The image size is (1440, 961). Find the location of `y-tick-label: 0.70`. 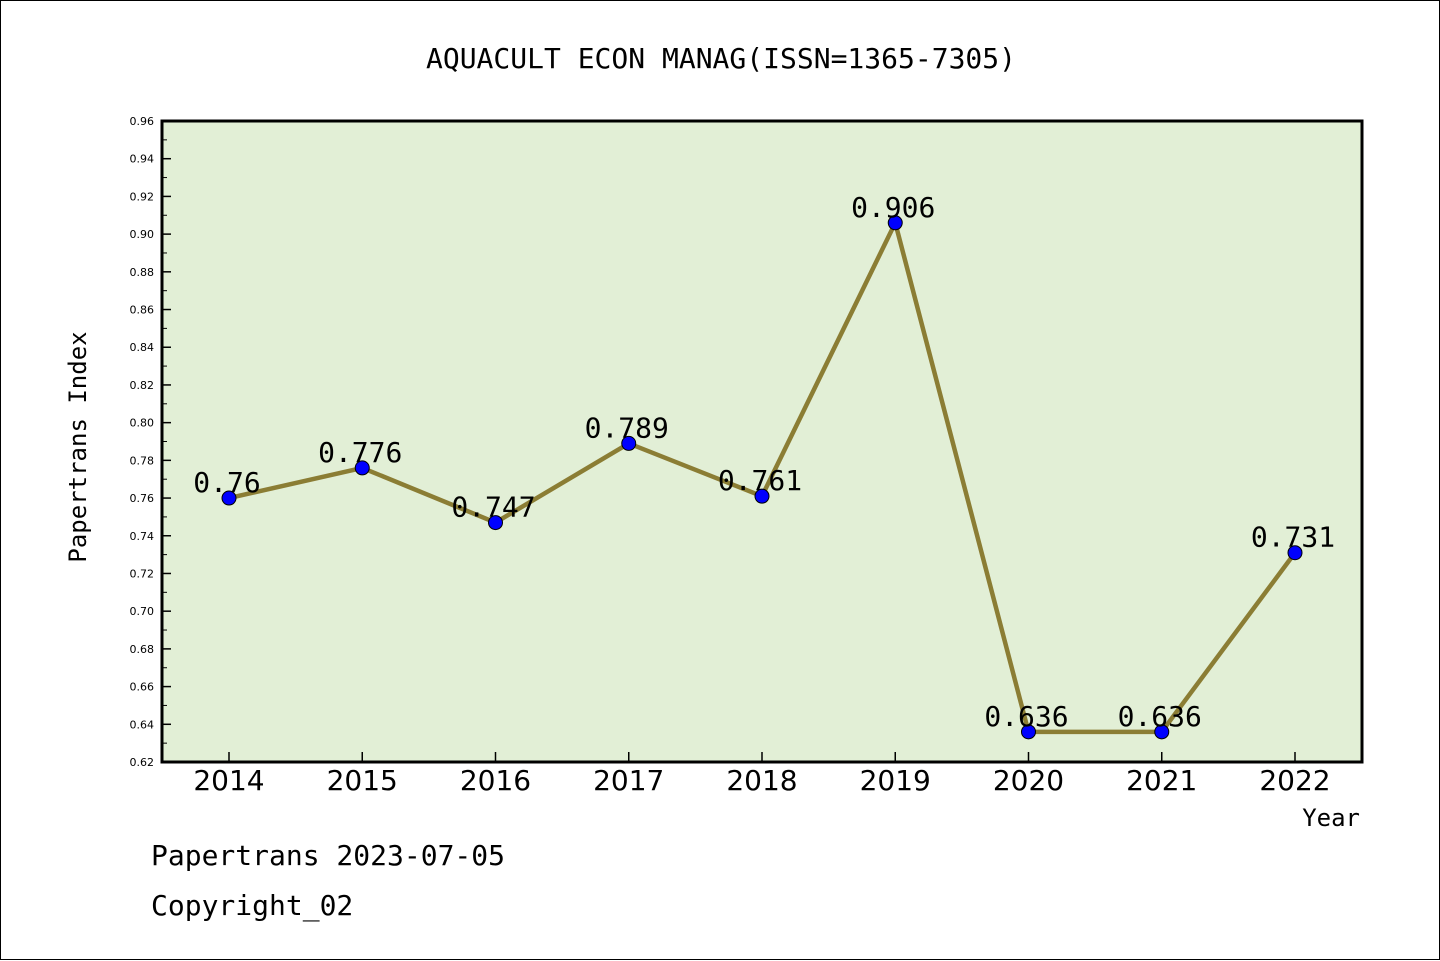

y-tick-label: 0.70 is located at coordinates (142, 611).